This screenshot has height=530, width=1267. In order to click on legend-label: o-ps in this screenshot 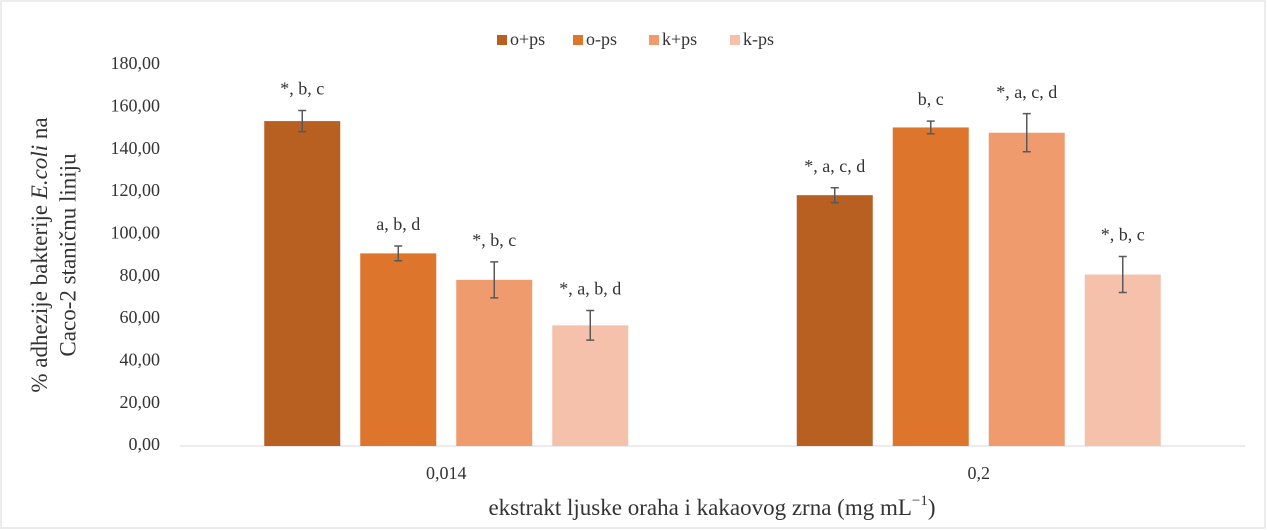, I will do `click(601, 39)`.